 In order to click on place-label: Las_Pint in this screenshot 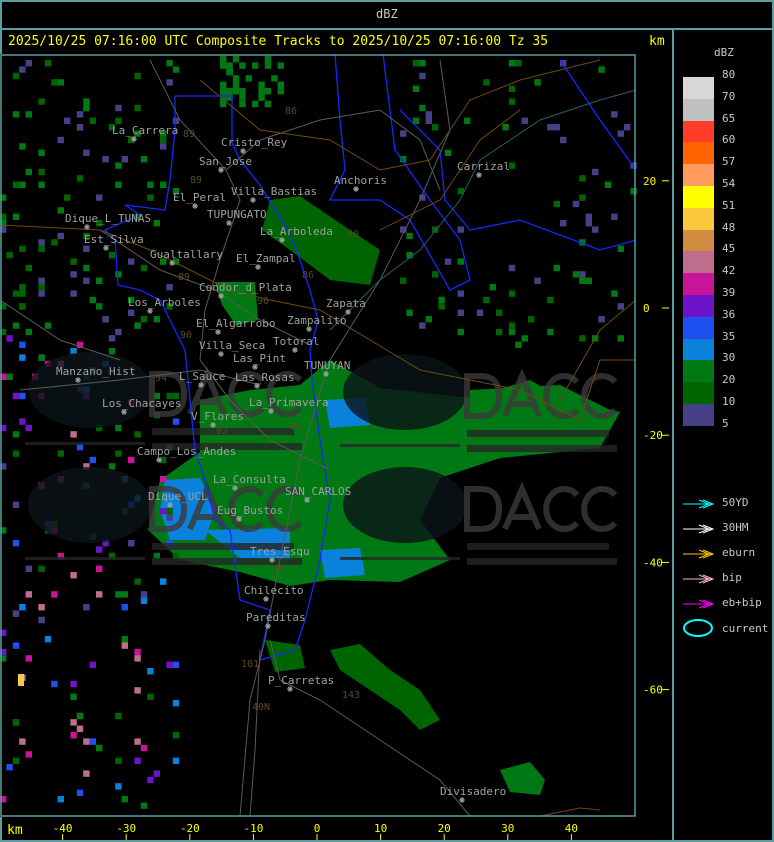, I will do `click(259, 358)`.